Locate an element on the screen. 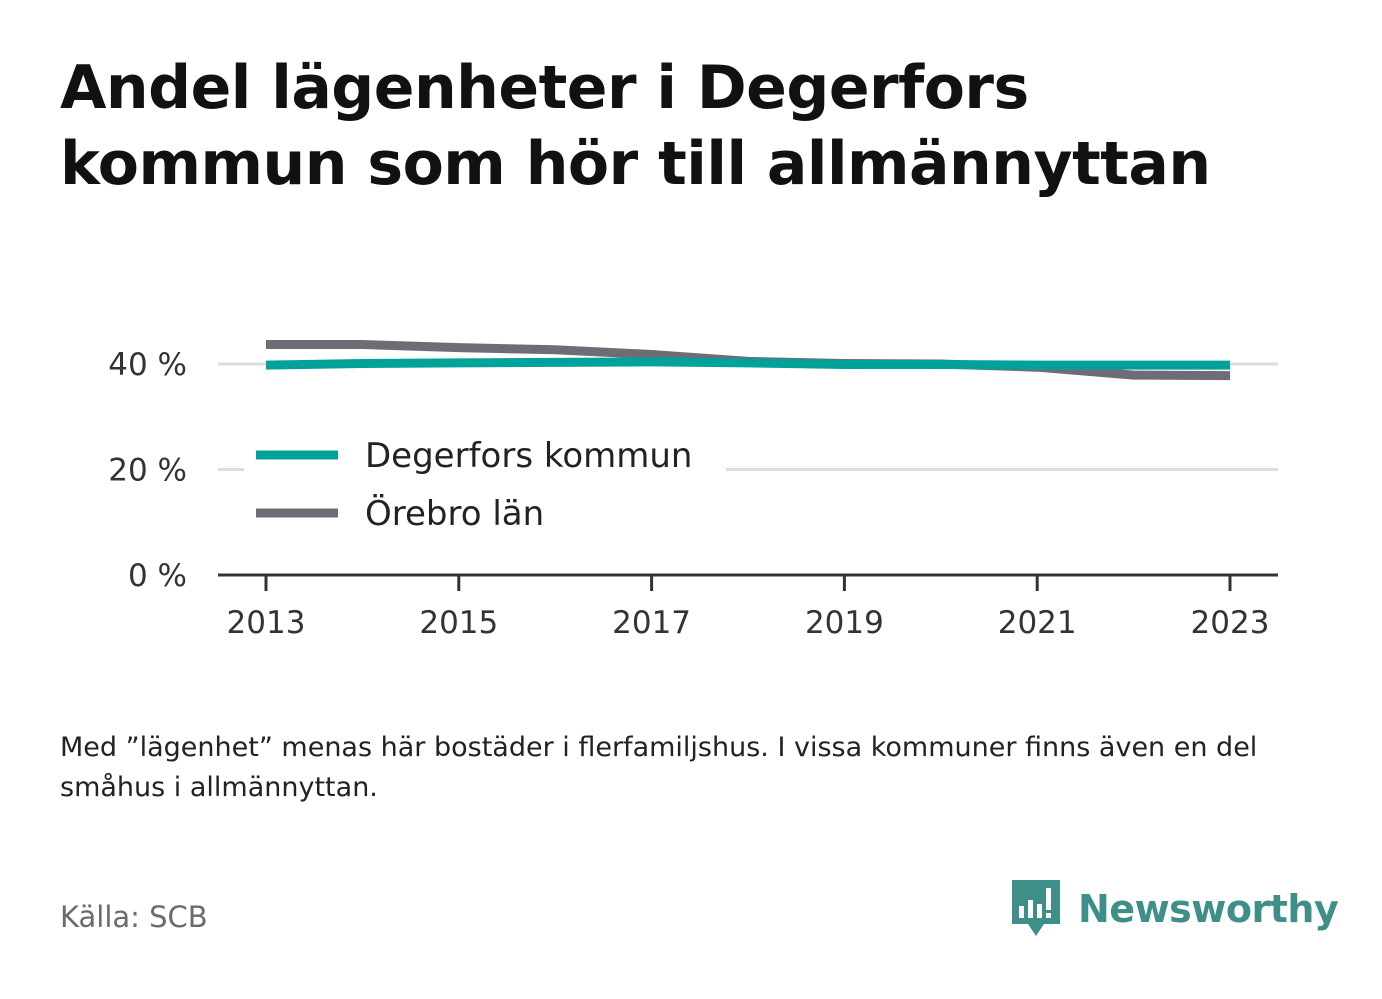  y-tick-label: 0 % is located at coordinates (157, 576).